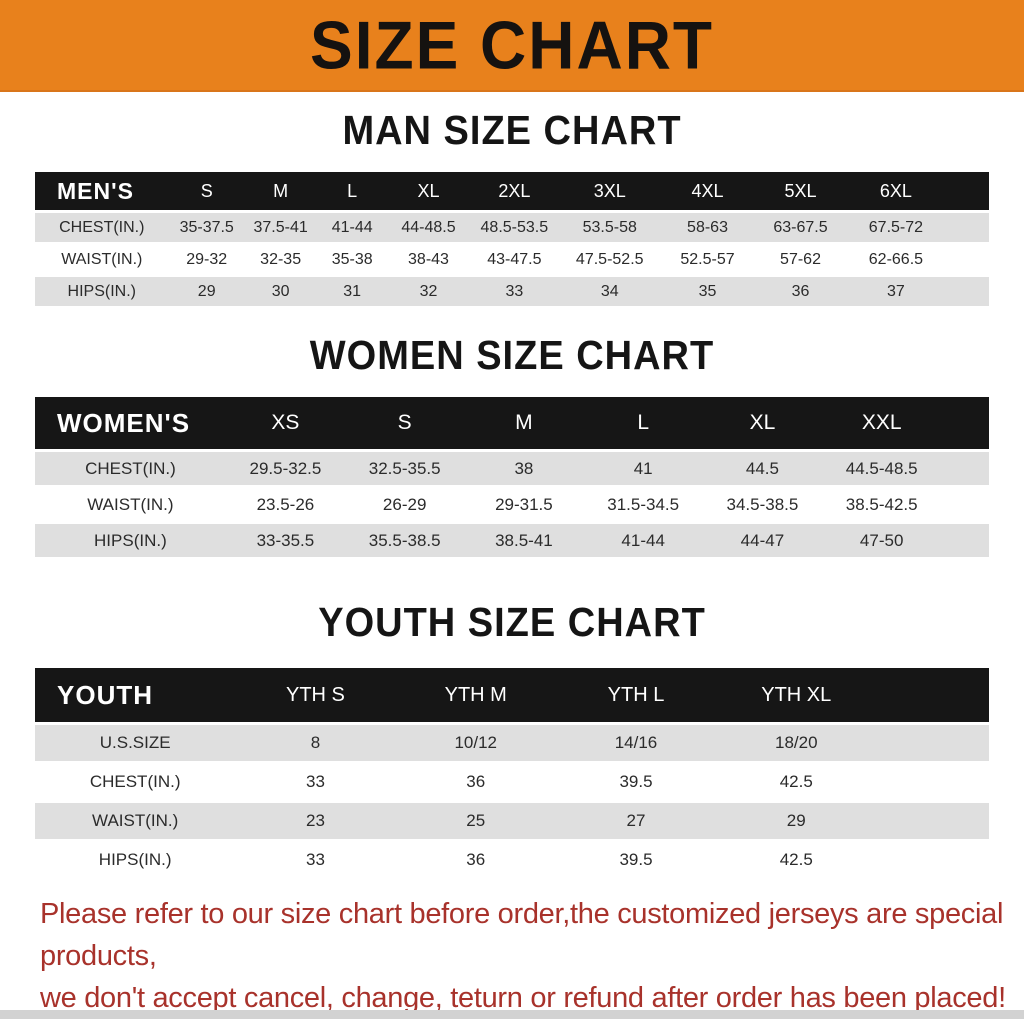 This screenshot has height=1019, width=1024. Describe the element at coordinates (130, 468) in the screenshot. I see `women-row-label: CHEST(IN.)` at that location.